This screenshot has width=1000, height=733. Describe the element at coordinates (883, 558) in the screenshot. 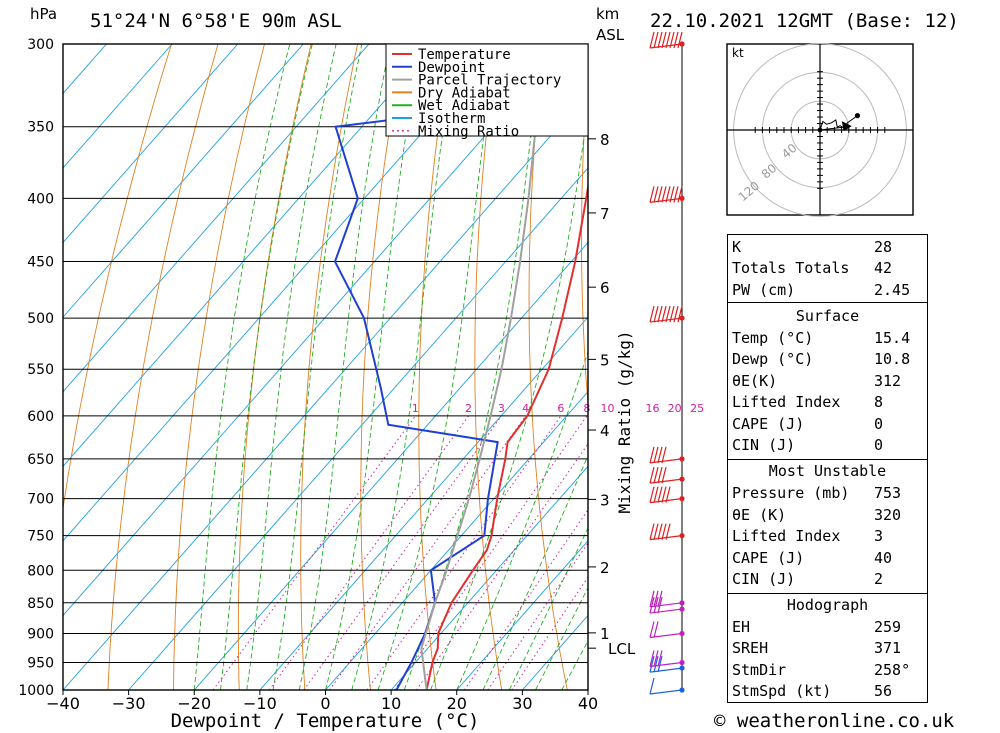

I see `mu-cape-value: 40` at that location.